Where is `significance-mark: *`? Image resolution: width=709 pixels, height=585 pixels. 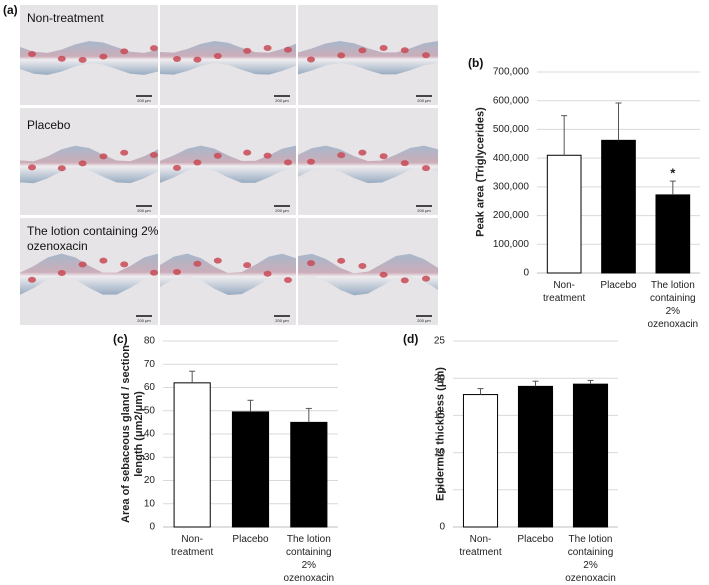 significance-mark: * is located at coordinates (673, 173).